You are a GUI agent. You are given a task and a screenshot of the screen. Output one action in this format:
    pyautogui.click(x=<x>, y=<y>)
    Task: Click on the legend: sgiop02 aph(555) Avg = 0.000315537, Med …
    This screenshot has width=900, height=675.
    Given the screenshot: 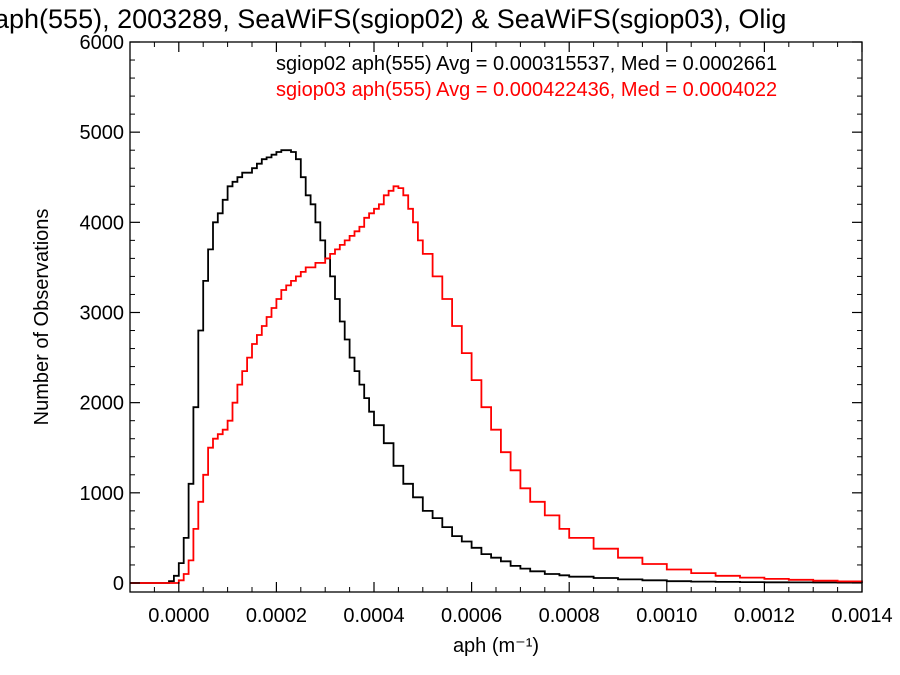 What is the action you would take?
    pyautogui.click(x=526, y=77)
    